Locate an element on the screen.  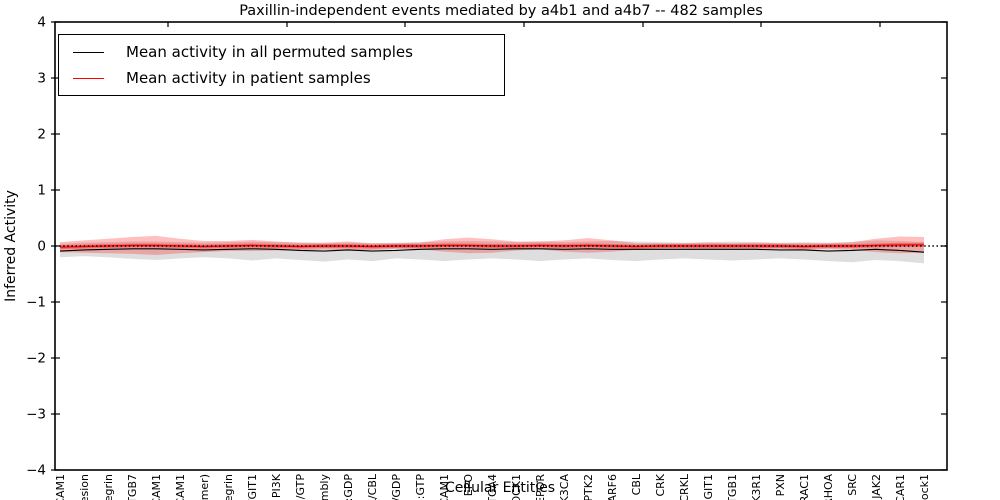
x-tick-label: alpha4/beta1 Integrin/VCAM1 is located at coordinates (156, 487).